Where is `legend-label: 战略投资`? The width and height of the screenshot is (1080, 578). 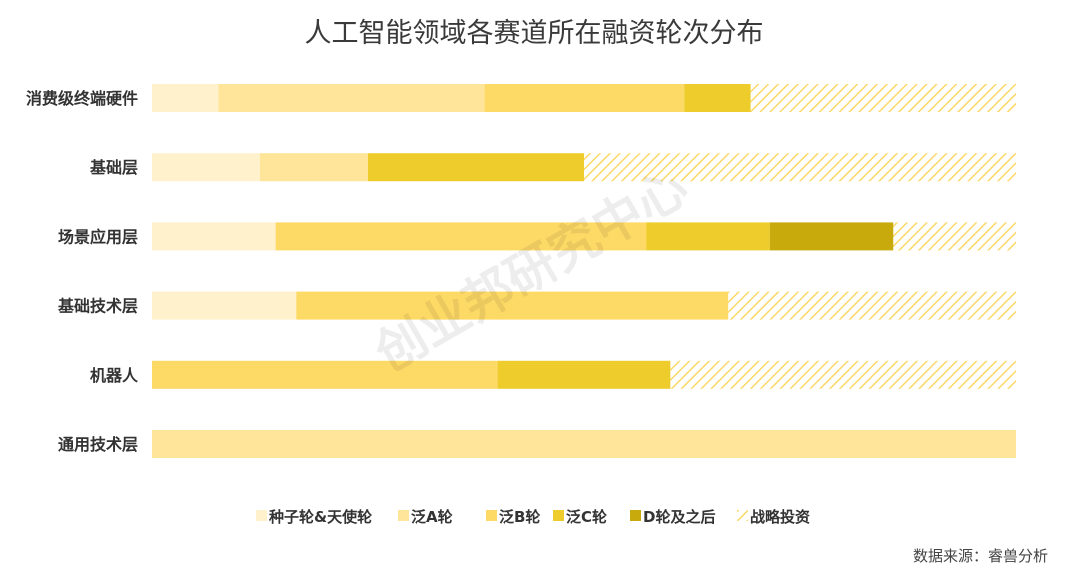
legend-label: 战略投资 is located at coordinates (780, 517).